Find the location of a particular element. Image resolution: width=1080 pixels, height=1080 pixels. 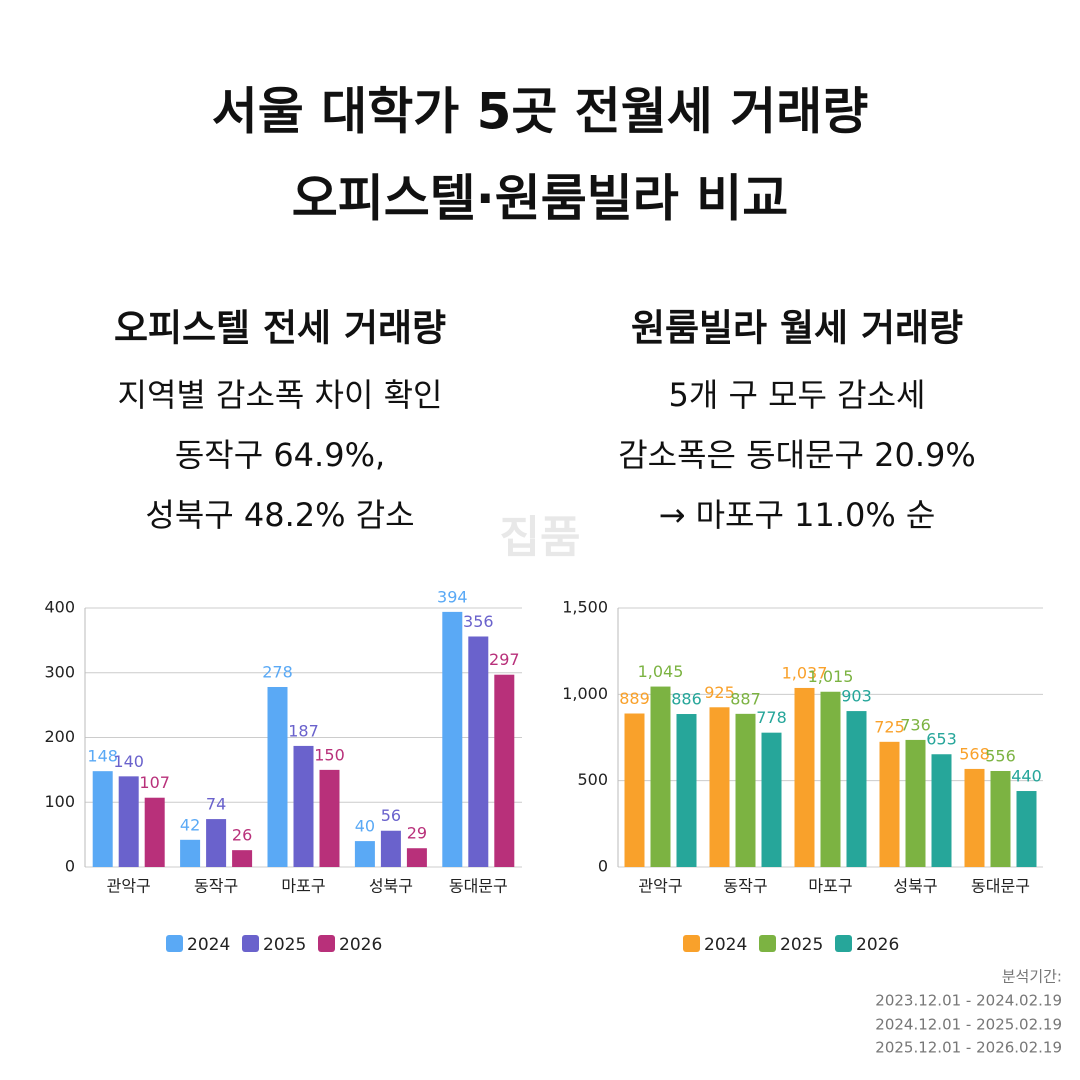

data-label: 440 is located at coordinates (1026, 776).